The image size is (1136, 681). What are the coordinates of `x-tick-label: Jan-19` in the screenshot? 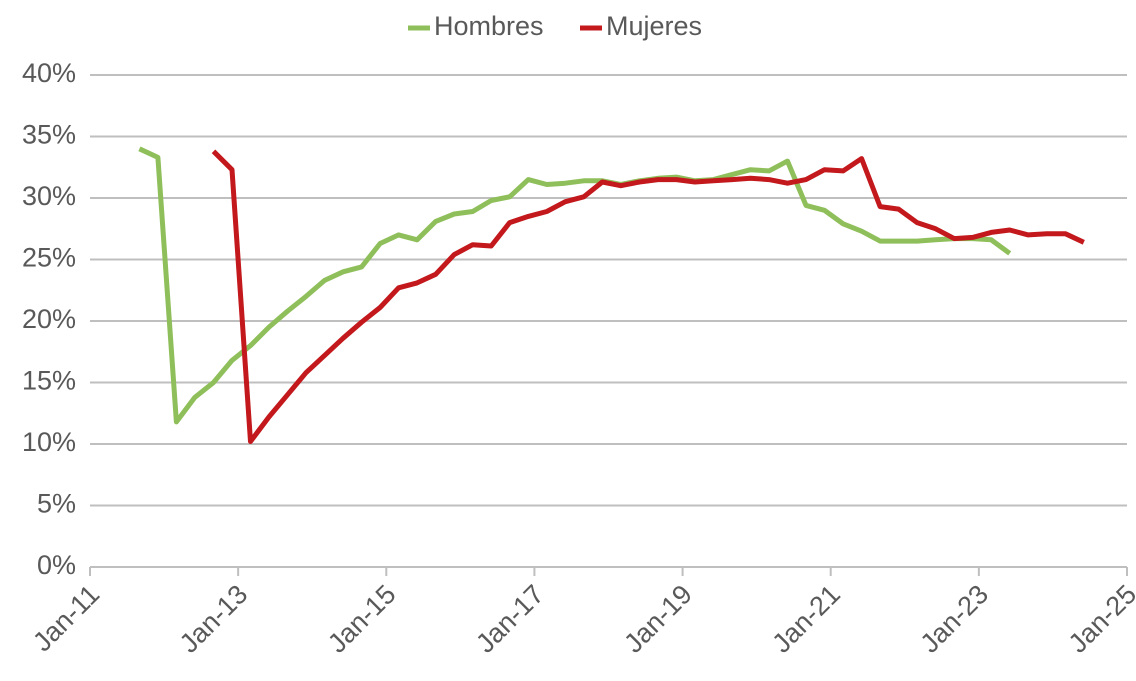 It's located at (658, 619).